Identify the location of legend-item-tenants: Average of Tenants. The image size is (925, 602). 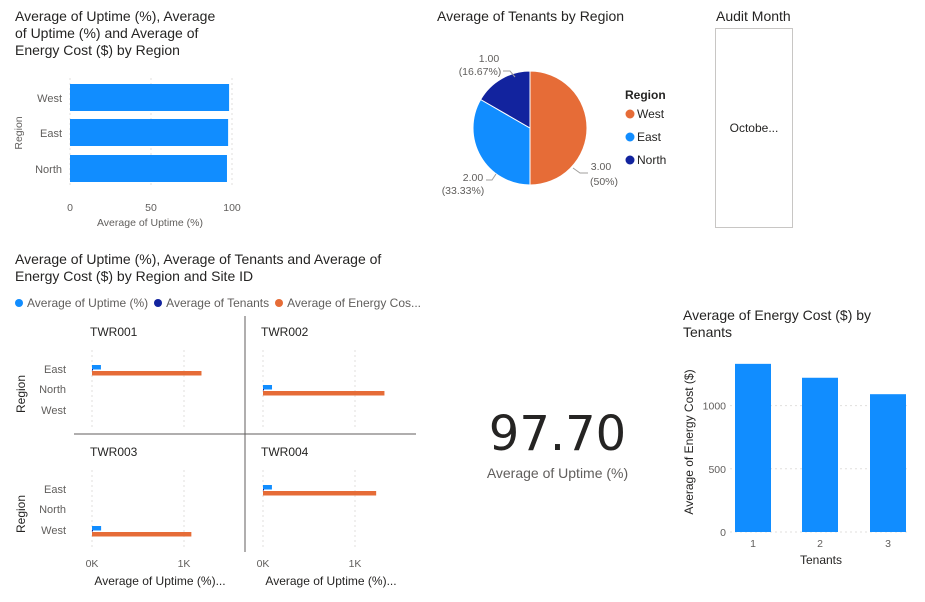
(211, 303).